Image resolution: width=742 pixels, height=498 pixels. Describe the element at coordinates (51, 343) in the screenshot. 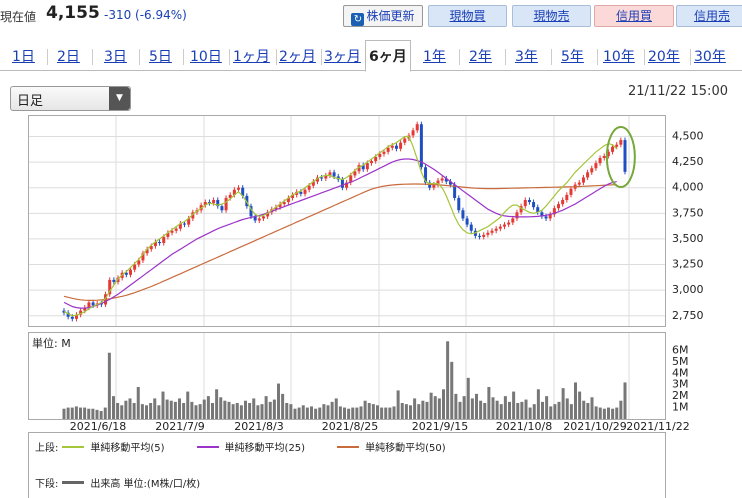

I see `volume-unit-label: 単位: M` at that location.